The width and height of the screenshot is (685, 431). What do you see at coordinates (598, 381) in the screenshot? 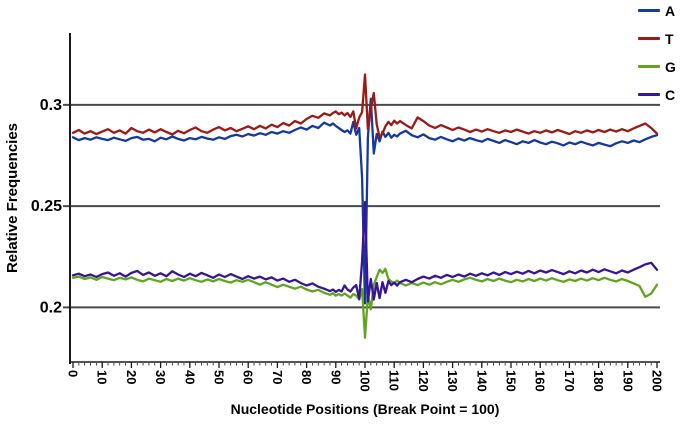
I see `x-tick-label: 180` at bounding box center [598, 381].